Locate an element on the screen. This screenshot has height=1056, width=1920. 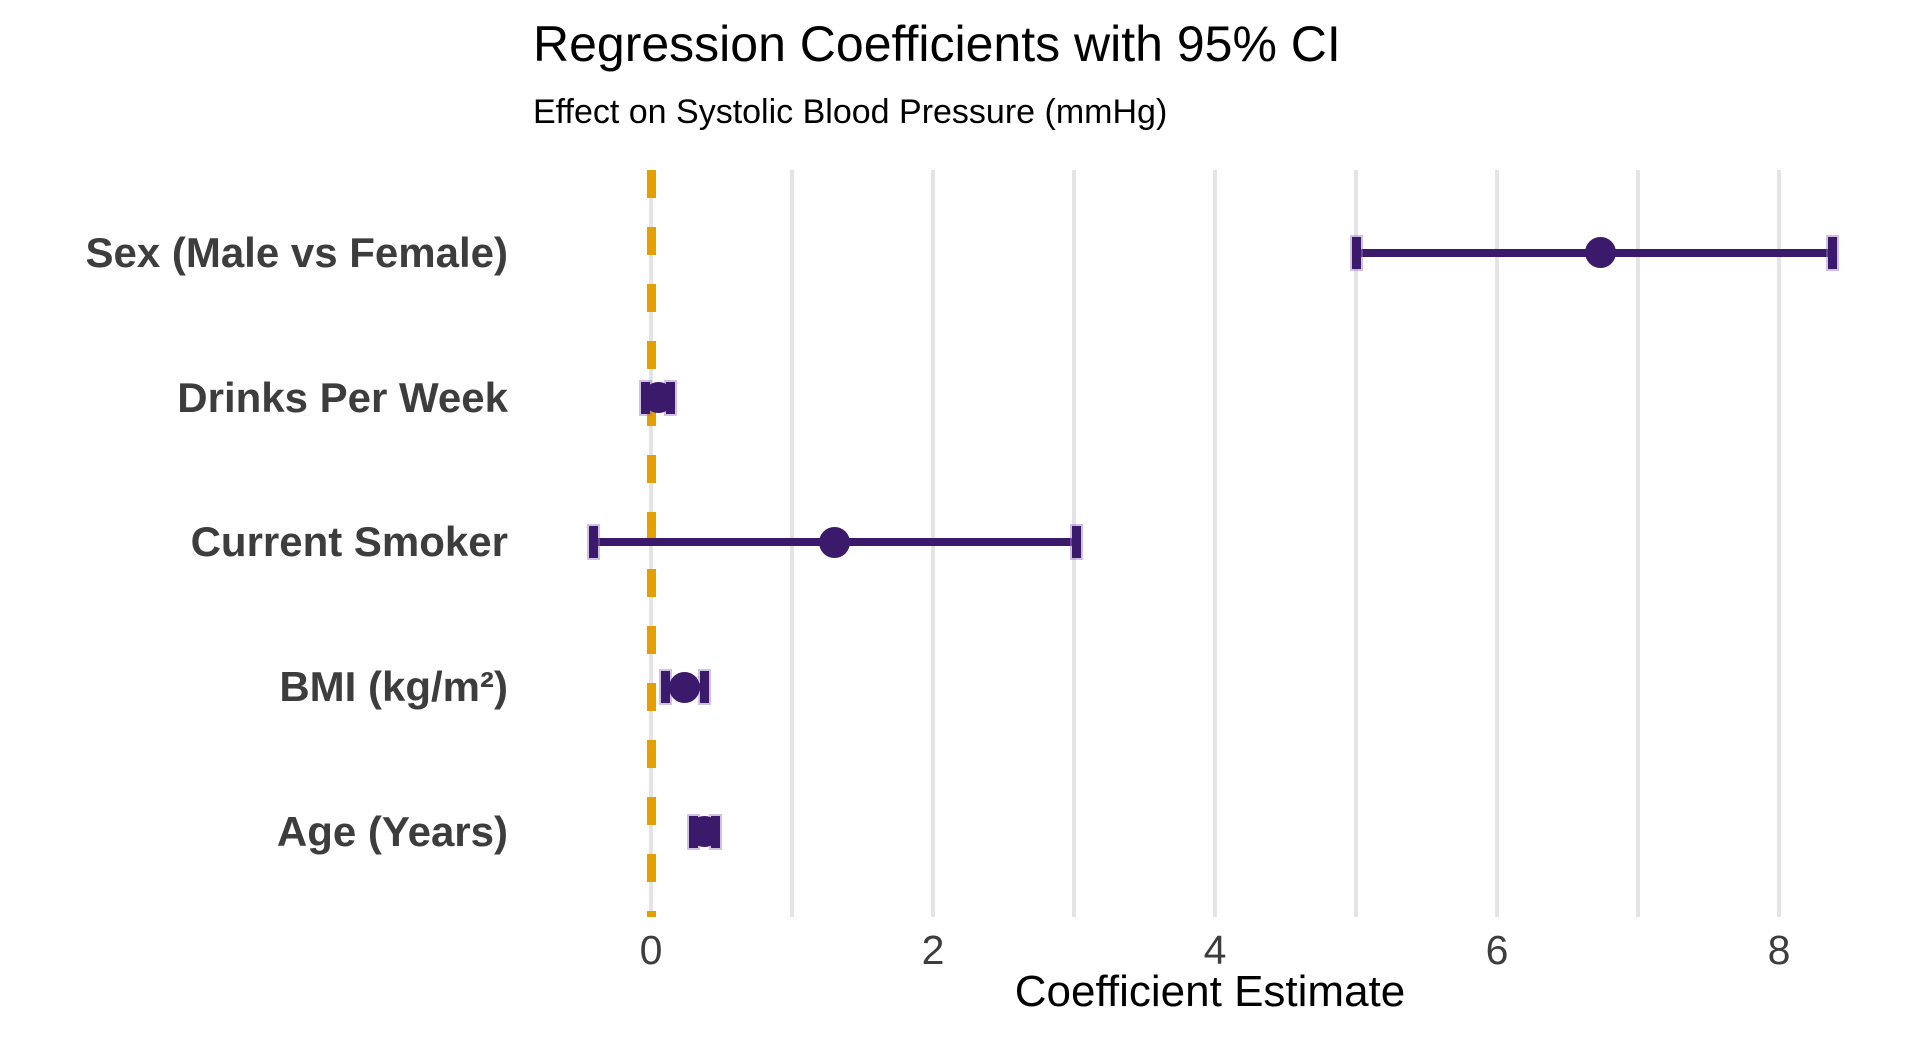
chart-title: Regression Coefficients with 95% CI is located at coordinates (937, 44).